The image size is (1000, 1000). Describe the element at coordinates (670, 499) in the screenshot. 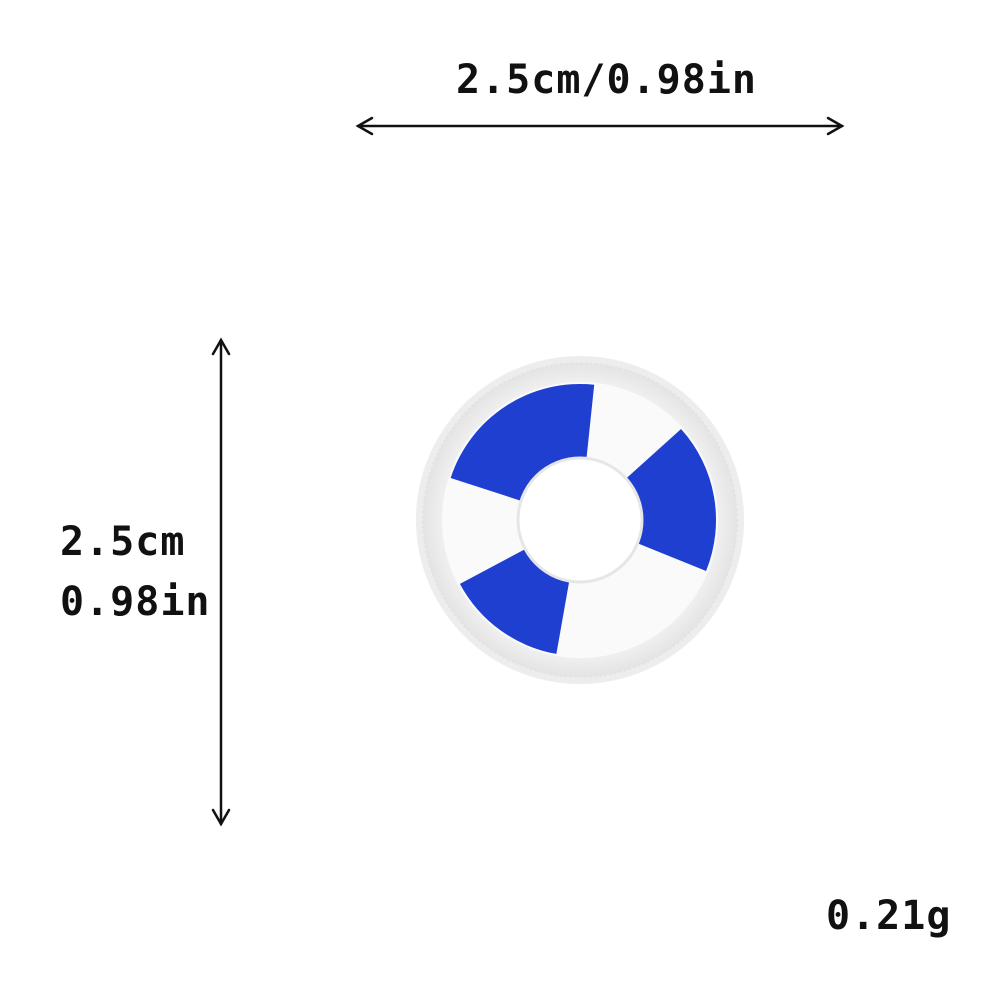

I see `stripe-right` at that location.